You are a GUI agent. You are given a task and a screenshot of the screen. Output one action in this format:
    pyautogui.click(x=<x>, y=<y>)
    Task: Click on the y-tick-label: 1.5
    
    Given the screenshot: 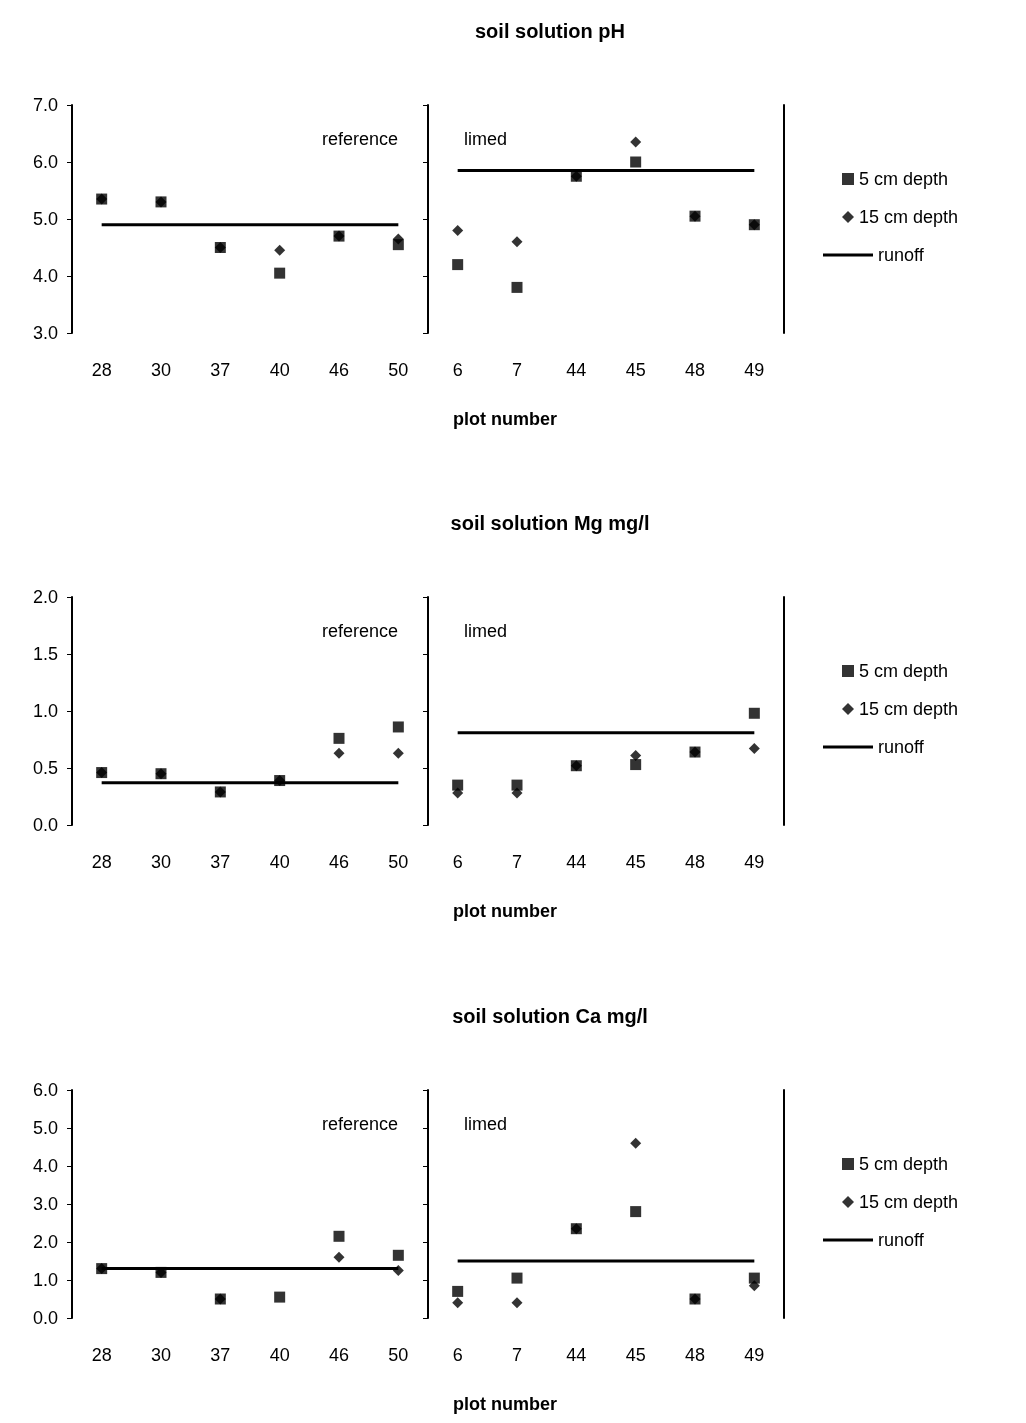 What is the action you would take?
    pyautogui.click(x=45, y=654)
    